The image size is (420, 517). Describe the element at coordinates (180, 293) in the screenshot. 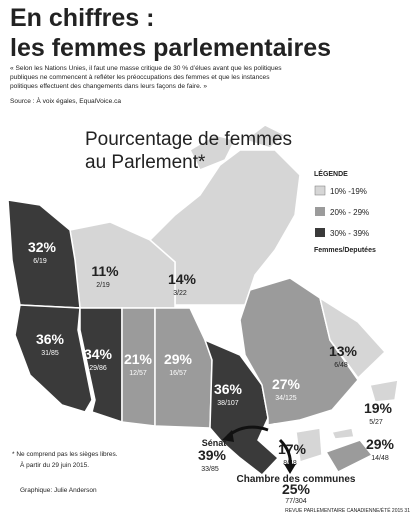

I see `region-seats: 3/22` at that location.